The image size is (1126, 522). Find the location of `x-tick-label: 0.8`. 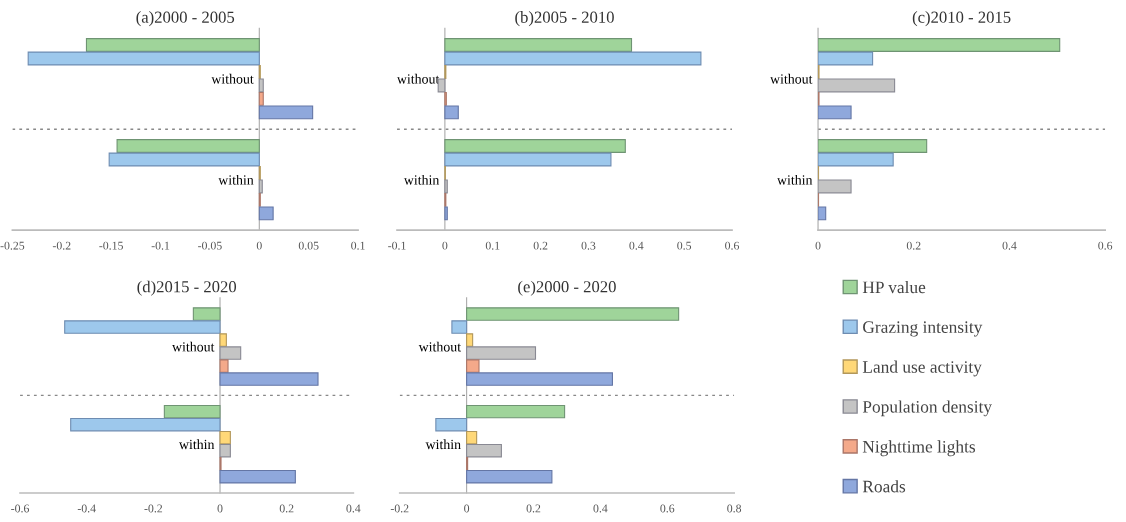

x-tick-label: 0.8 is located at coordinates (734, 508).